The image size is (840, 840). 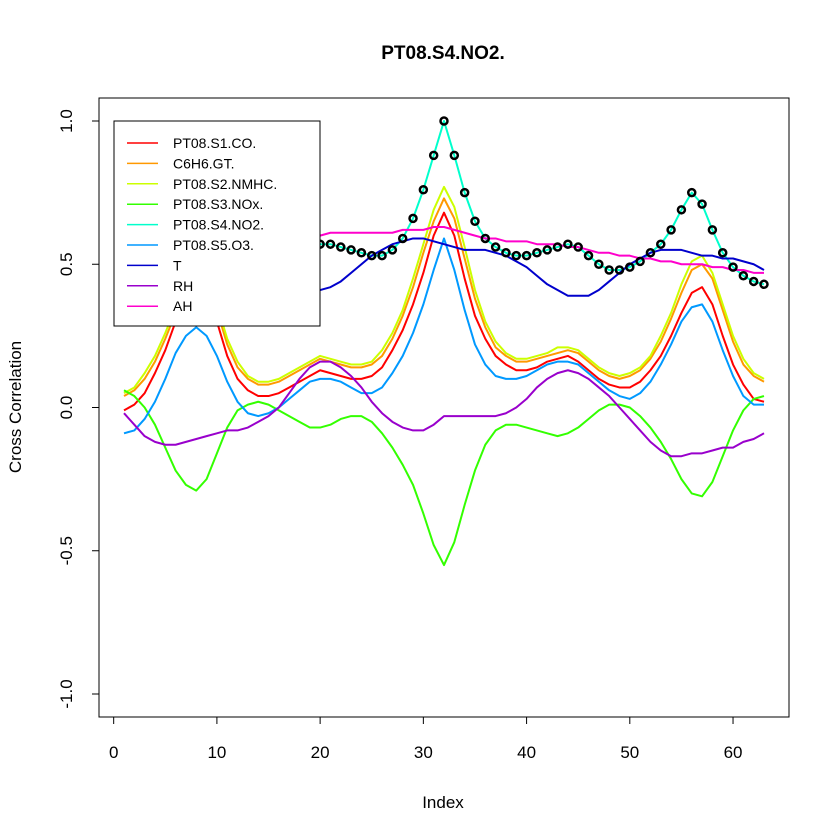 What do you see at coordinates (443, 802) in the screenshot?
I see `x-axis-label: Index` at bounding box center [443, 802].